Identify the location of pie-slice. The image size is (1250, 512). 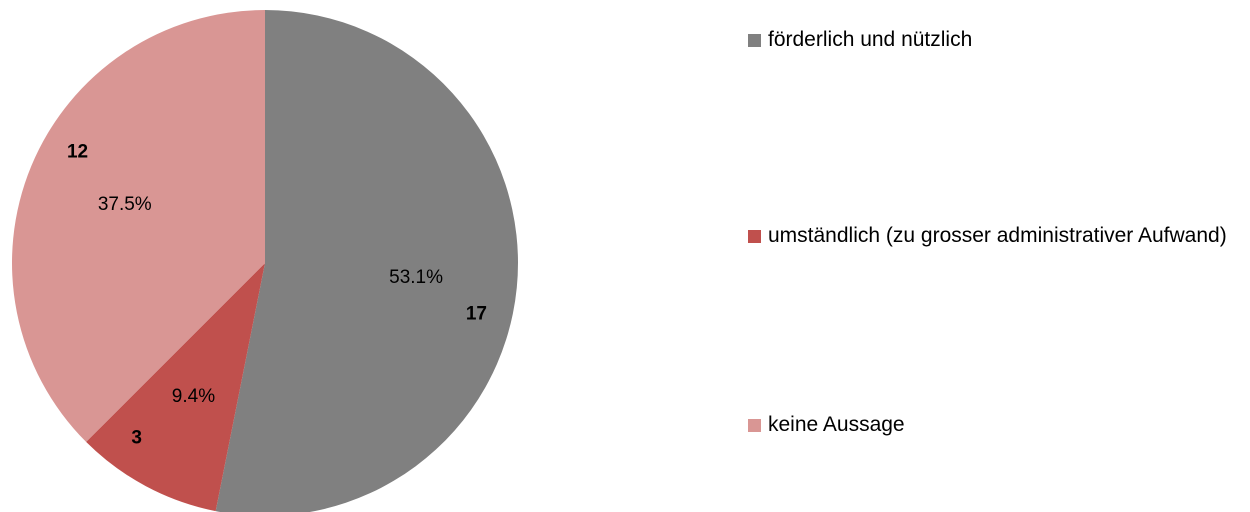
(175, 387).